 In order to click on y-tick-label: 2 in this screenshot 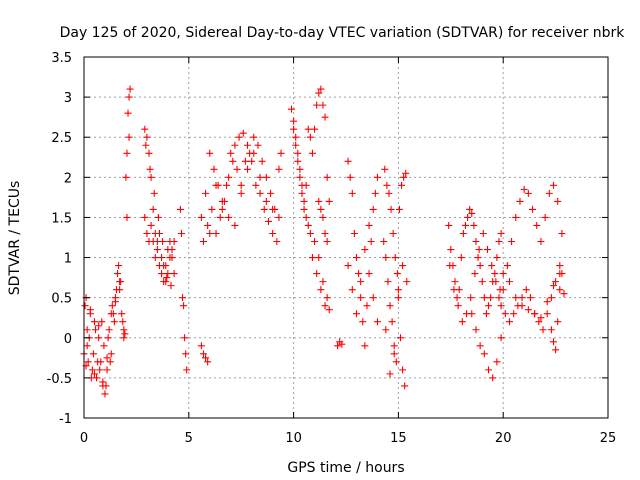, I will do `click(68, 178)`.